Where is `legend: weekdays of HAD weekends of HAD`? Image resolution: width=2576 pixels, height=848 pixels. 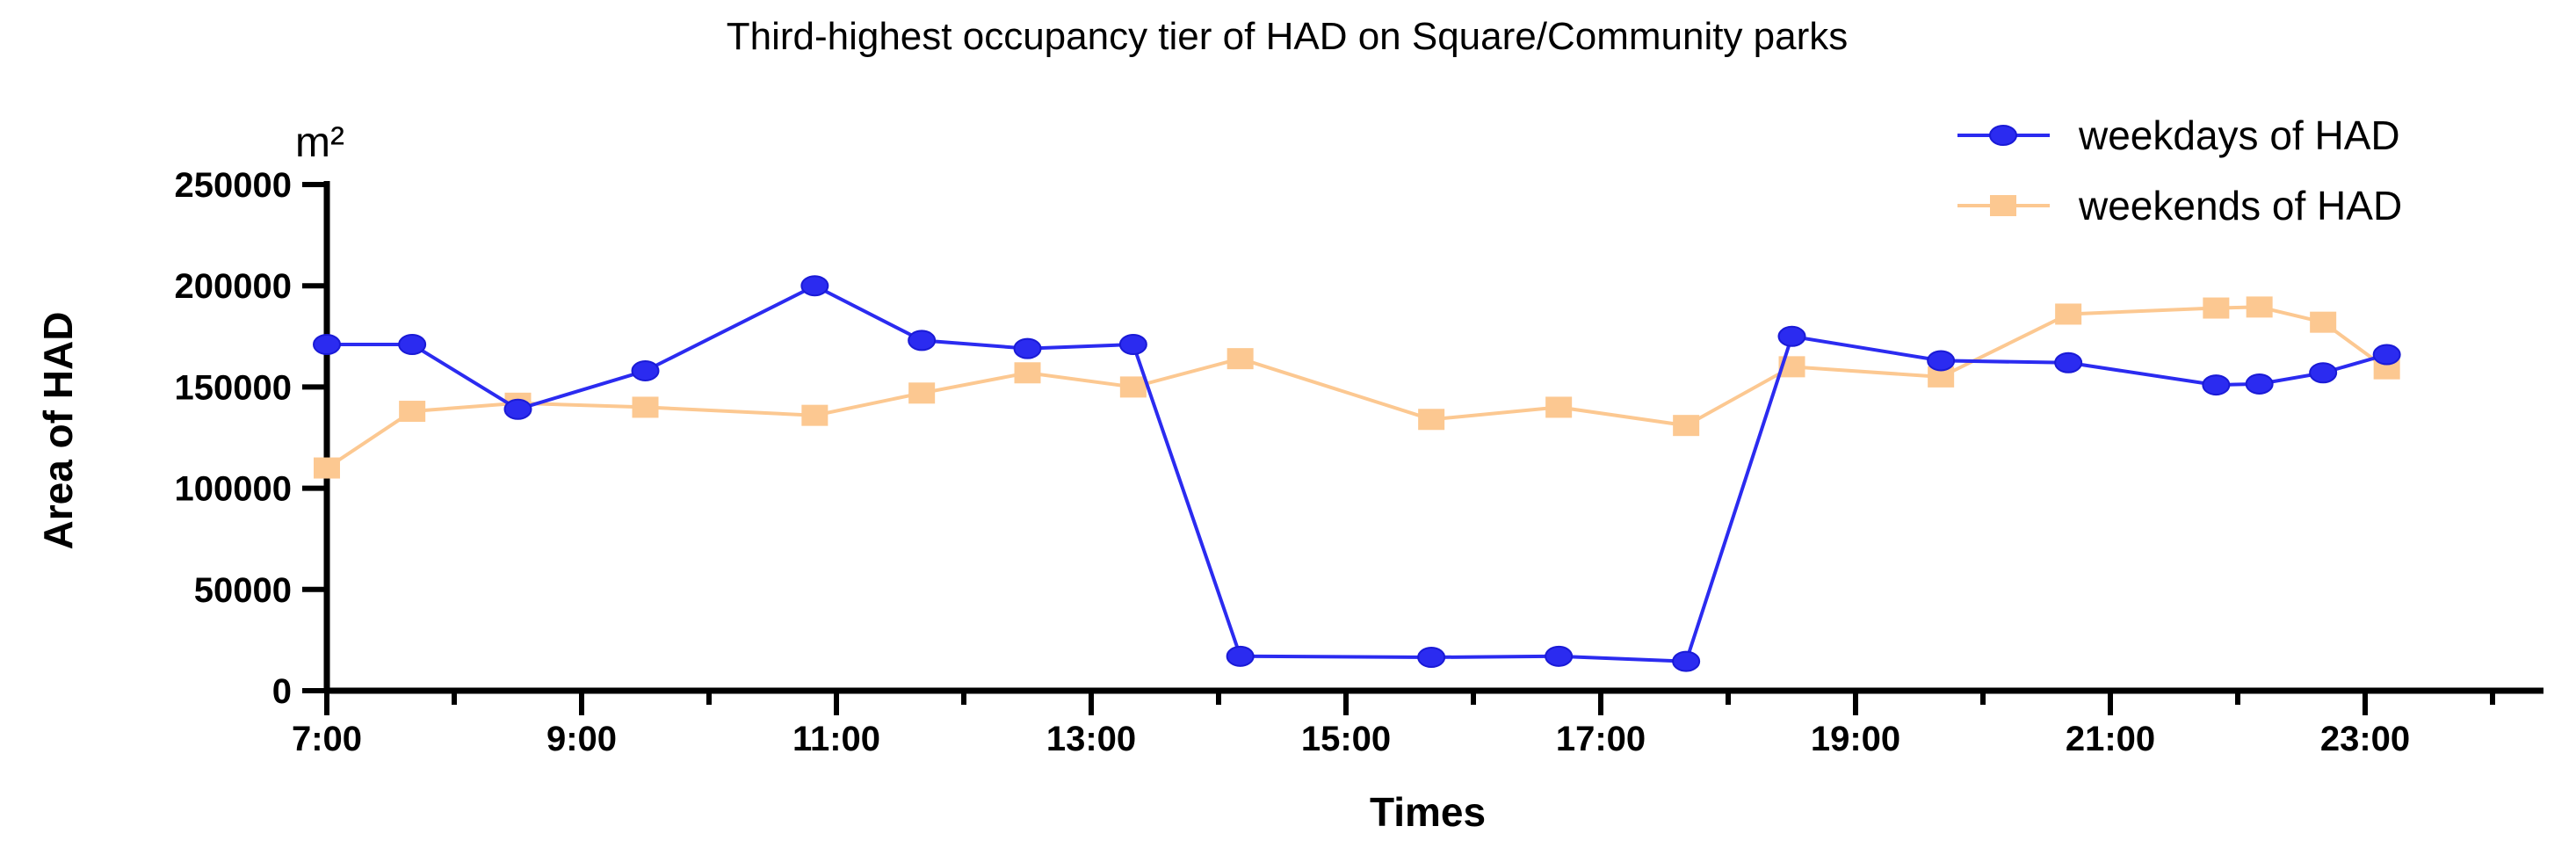 legend: weekdays of HAD weekends of HAD is located at coordinates (2179, 170).